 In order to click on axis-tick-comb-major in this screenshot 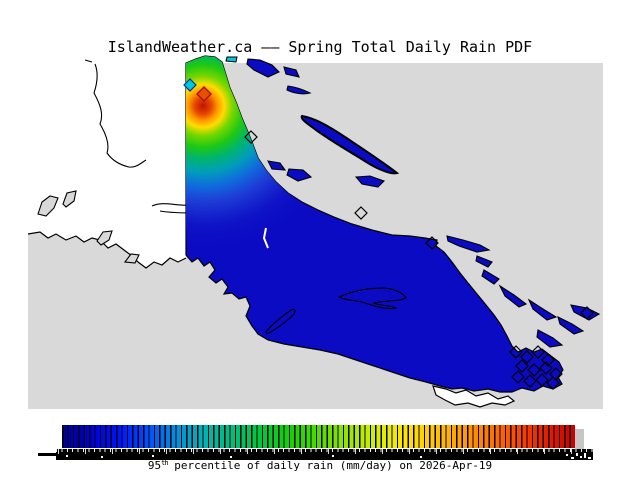, I will do `click(326, 451)`.